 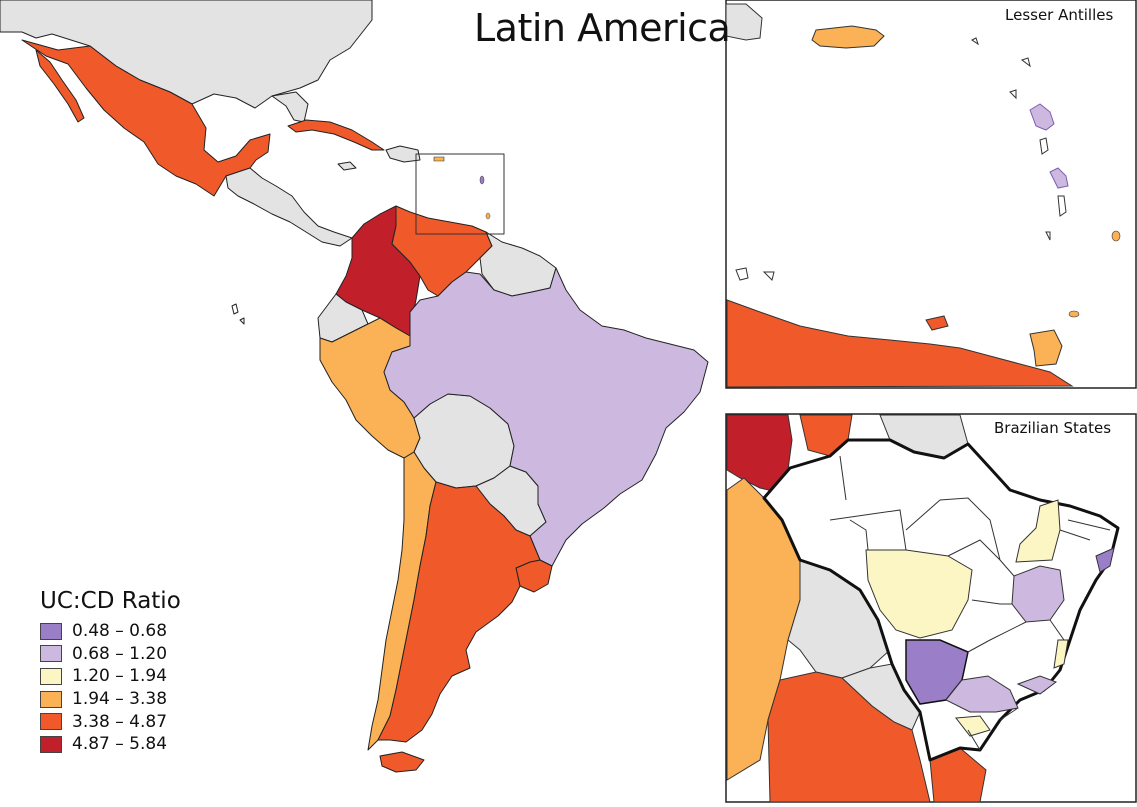 What do you see at coordinates (460, 194) in the screenshot?
I see `inset-locator-box` at bounding box center [460, 194].